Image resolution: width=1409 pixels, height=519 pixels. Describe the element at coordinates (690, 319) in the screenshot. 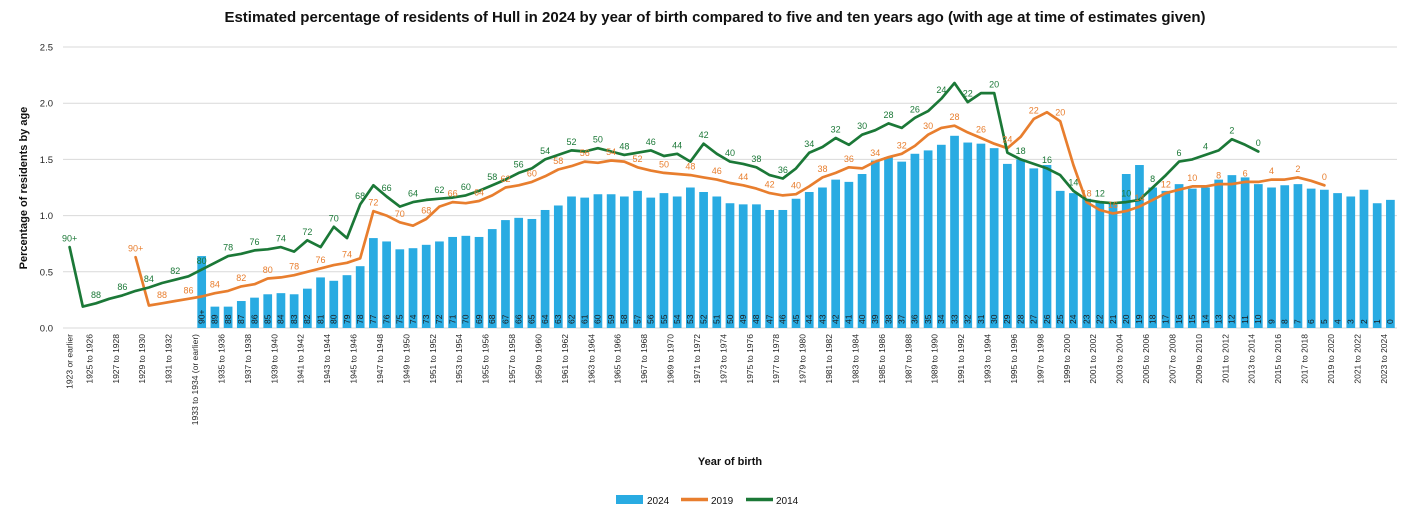

I see `bar-age-label: 53` at that location.